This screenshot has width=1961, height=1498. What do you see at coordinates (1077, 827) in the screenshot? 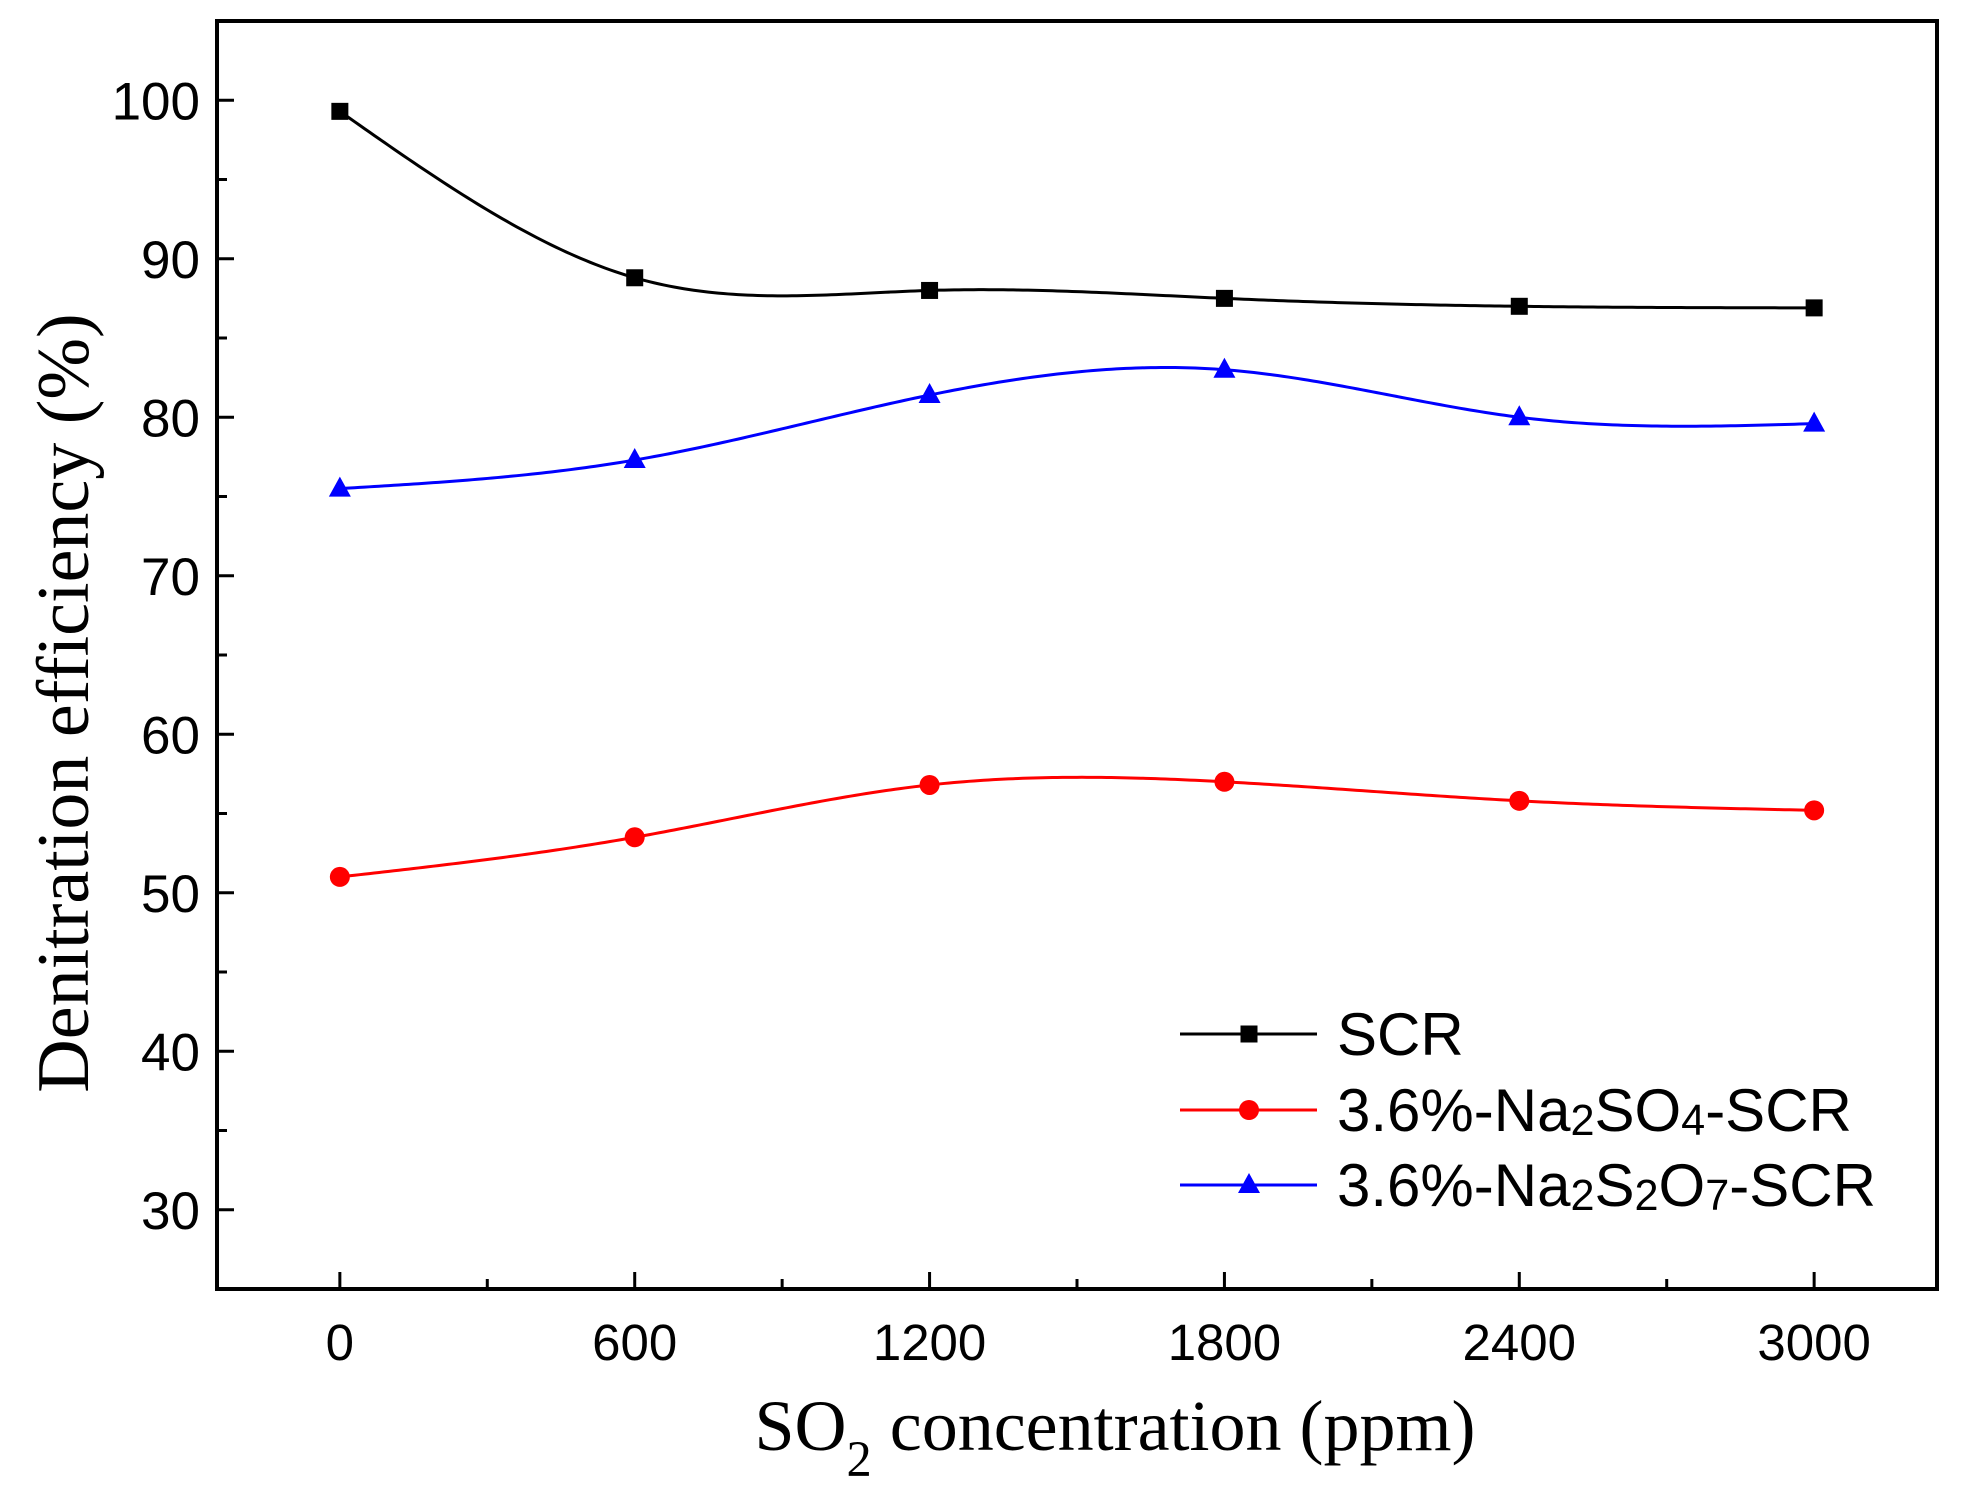
I see `series-1-line` at bounding box center [1077, 827].